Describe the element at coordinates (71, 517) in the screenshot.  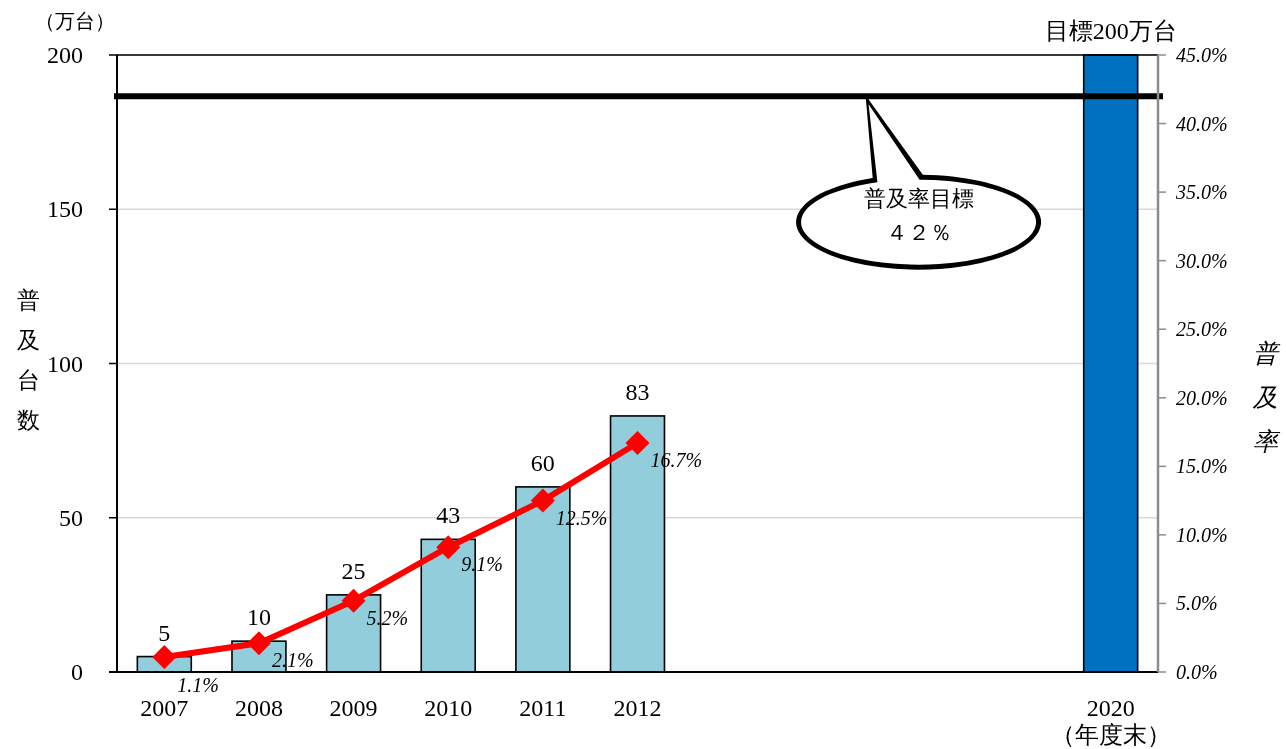
I see `y-tick-label: 50` at that location.